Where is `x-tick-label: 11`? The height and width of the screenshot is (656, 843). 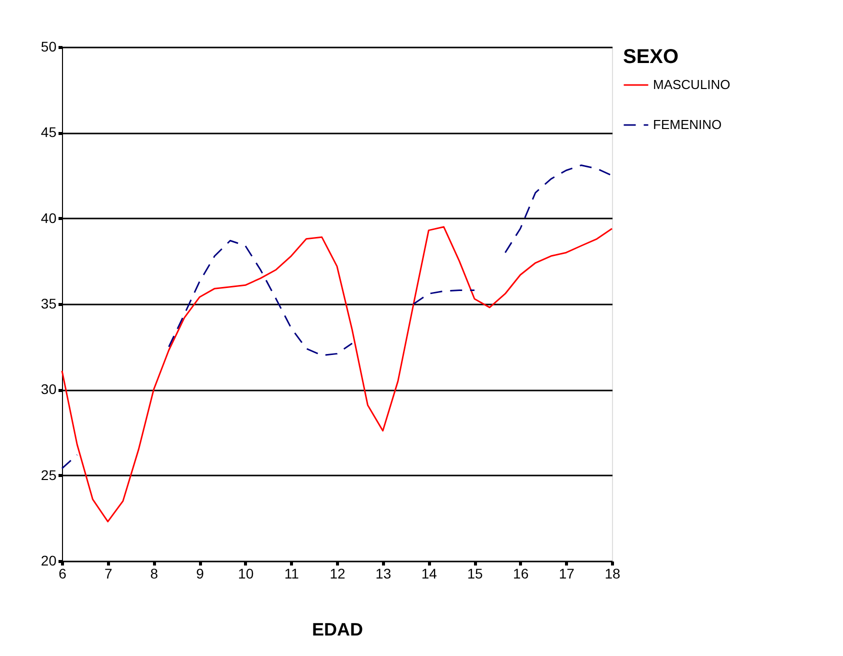
x-tick-label: 11 is located at coordinates (292, 574).